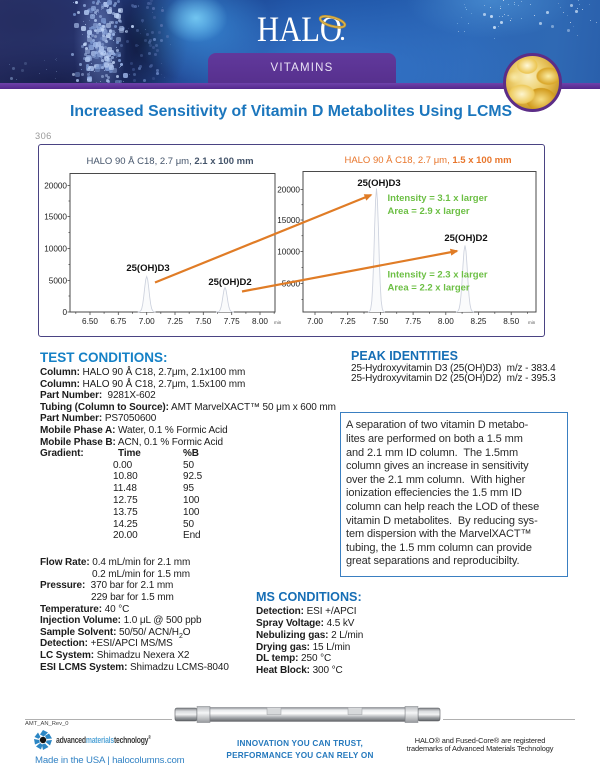  I want to click on svg-text: 6.50, so click(90, 321).